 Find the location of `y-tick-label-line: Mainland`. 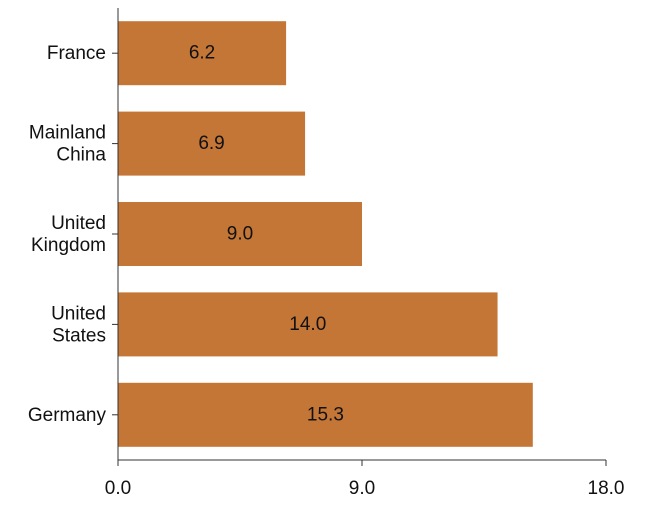

y-tick-label-line: Mainland is located at coordinates (67, 132).